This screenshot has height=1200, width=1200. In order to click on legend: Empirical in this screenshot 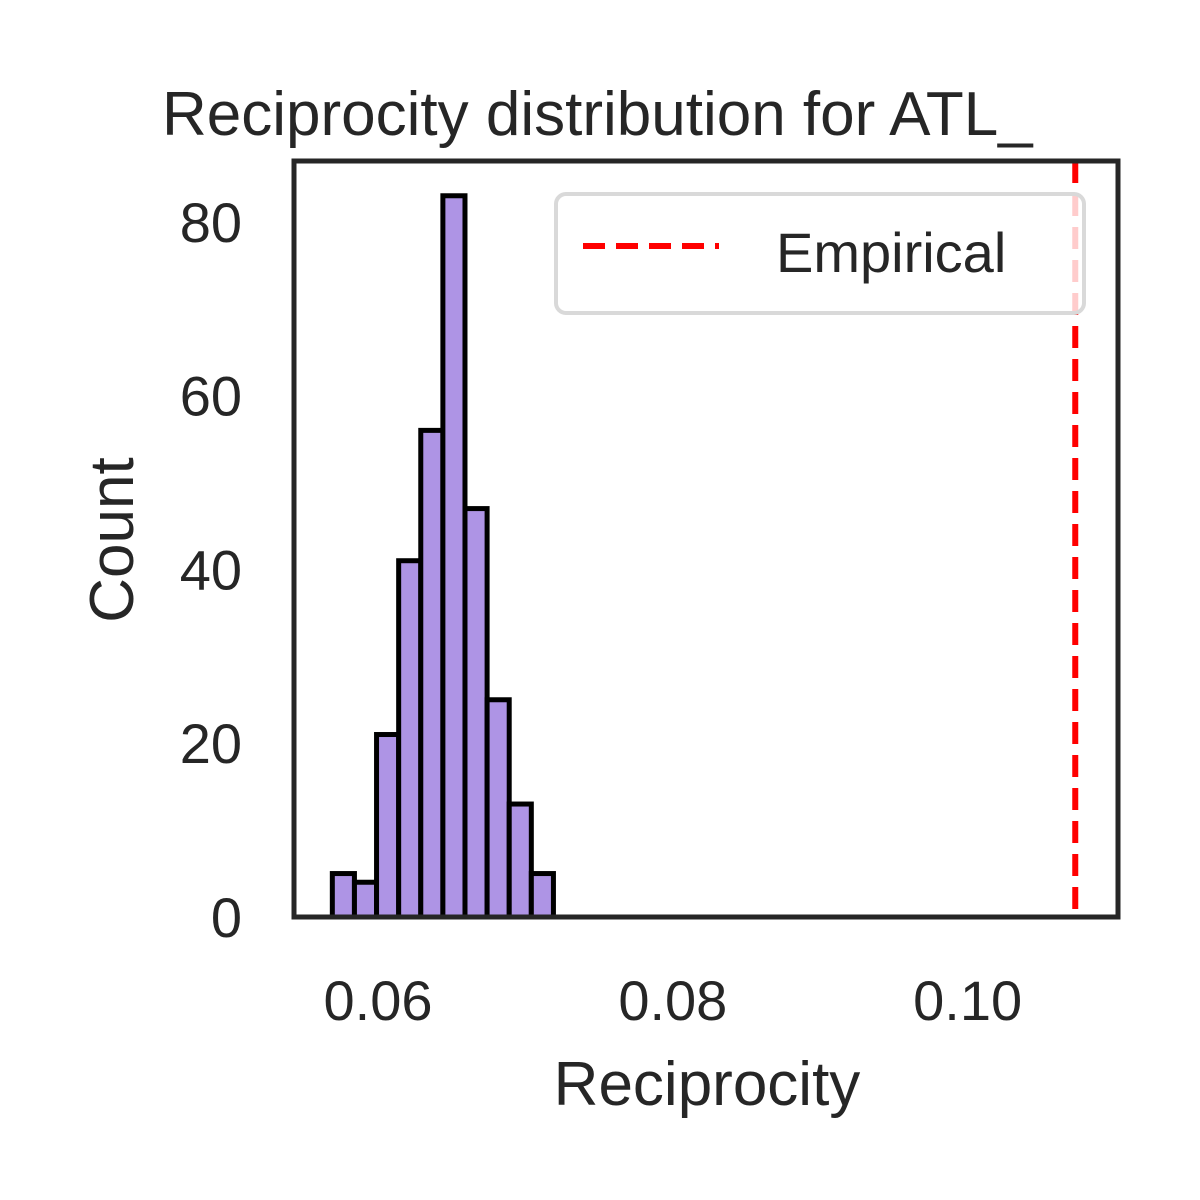, I will do `click(820, 253)`.